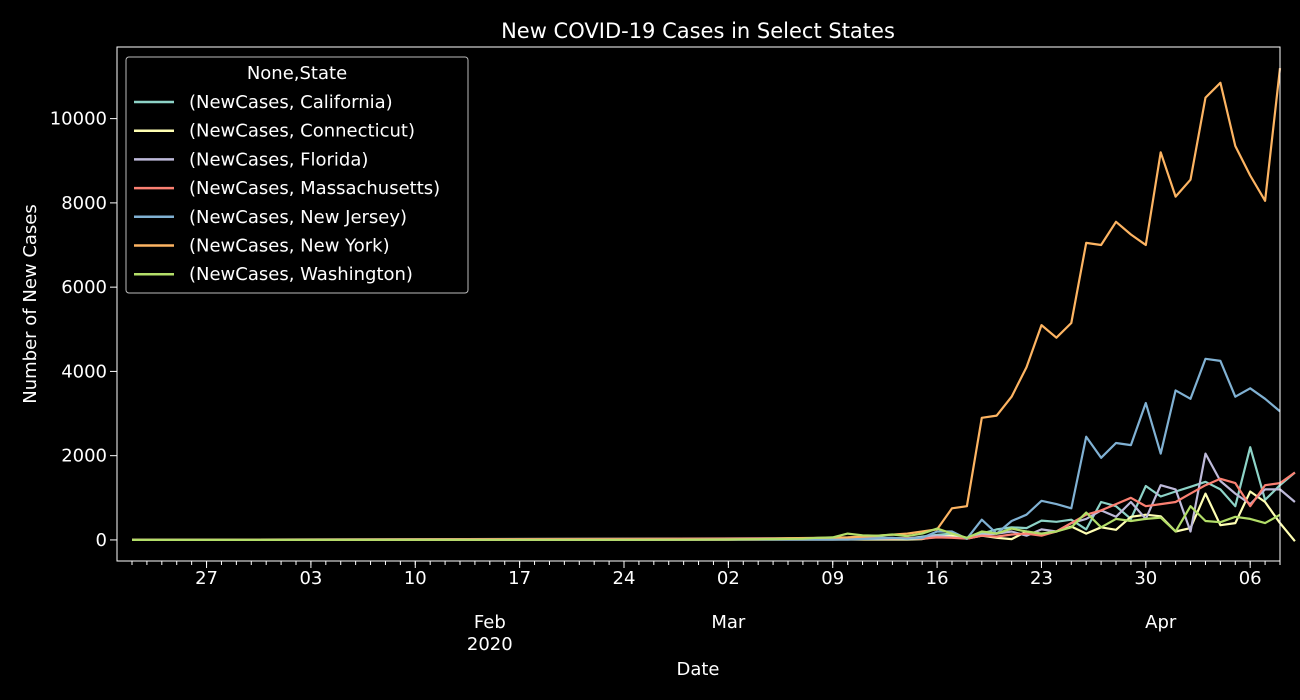  Describe the element at coordinates (298, 217) in the screenshot. I see `legend-label: (NewCases, New Jersey)` at that location.